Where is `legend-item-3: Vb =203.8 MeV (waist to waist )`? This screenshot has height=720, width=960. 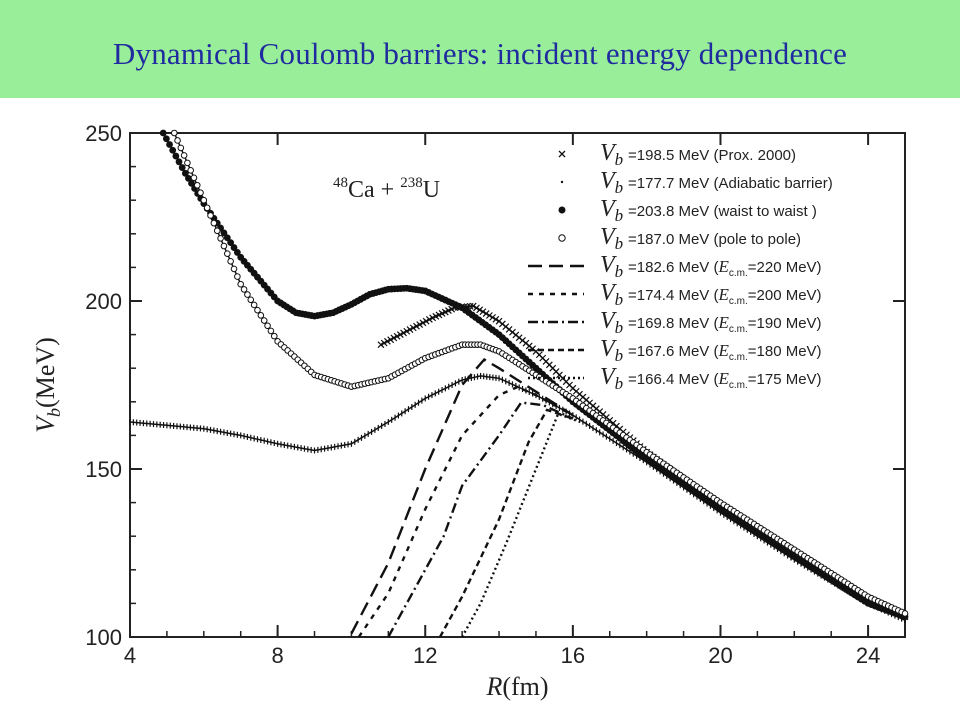 legend-item-3: Vb =203.8 MeV (waist to waist ) is located at coordinates (687, 210).